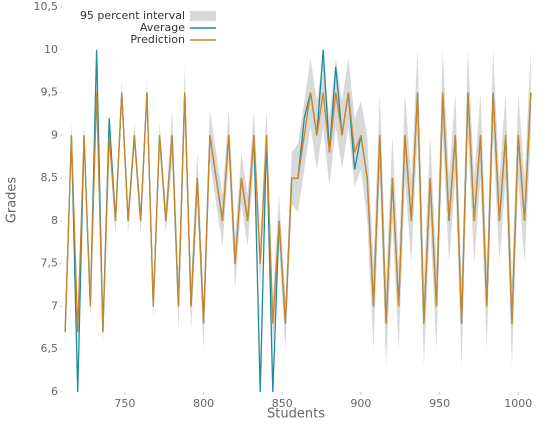  Describe the element at coordinates (54, 220) in the screenshot. I see `y-tick-label: 8` at that location.